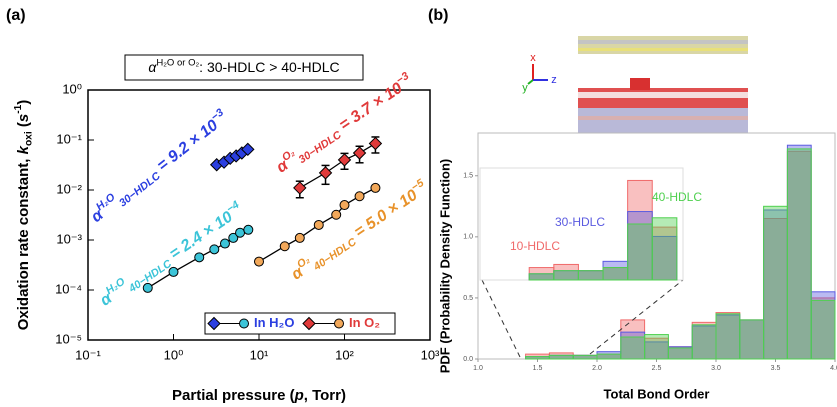 The width and height of the screenshot is (837, 407). I want to click on panel-label: (b), so click(438, 15).